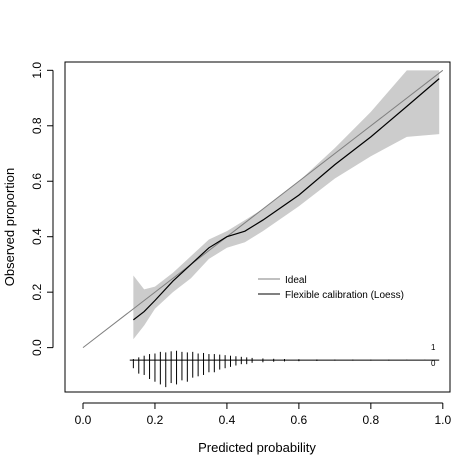 The width and height of the screenshot is (474, 474). Describe the element at coordinates (442, 420) in the screenshot. I see `x-tick-label: 1.0` at that location.